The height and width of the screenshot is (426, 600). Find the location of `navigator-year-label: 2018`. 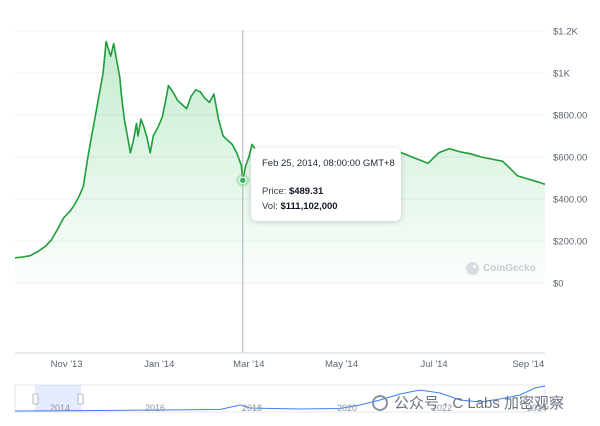

navigator-year-label: 2018 is located at coordinates (252, 408).